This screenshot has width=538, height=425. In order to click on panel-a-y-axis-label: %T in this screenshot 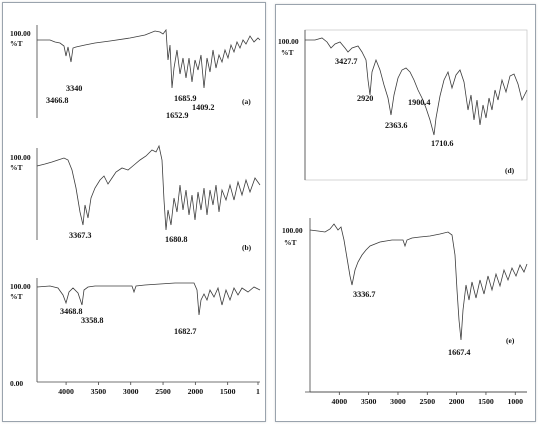, I will do `click(16, 43)`.